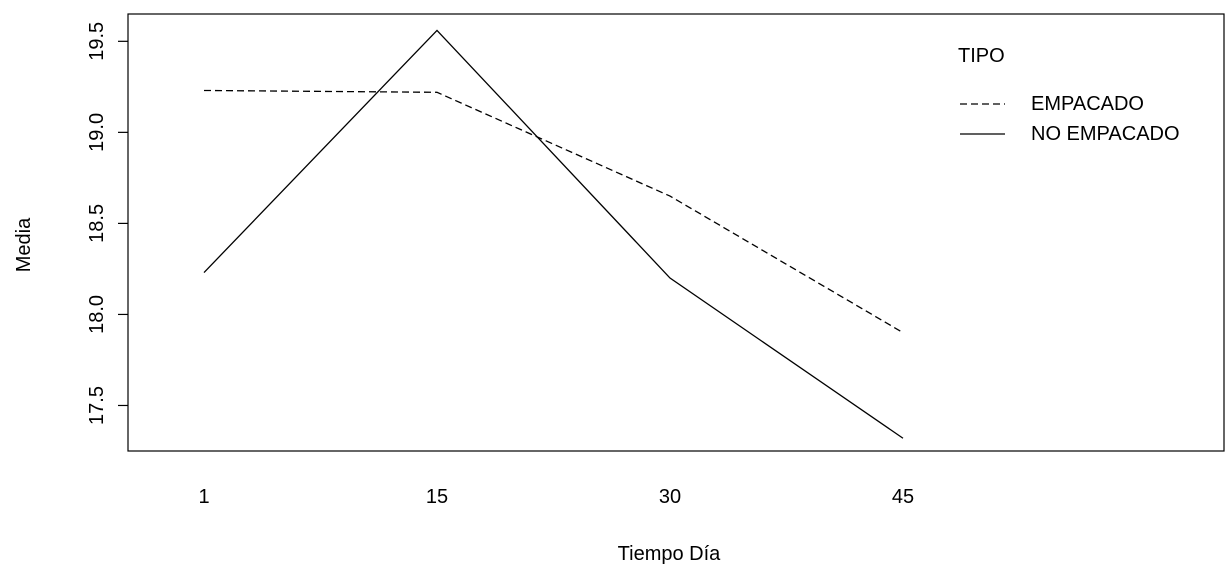 The width and height of the screenshot is (1226, 571). I want to click on y-tick-label: 19.5, so click(97, 41).